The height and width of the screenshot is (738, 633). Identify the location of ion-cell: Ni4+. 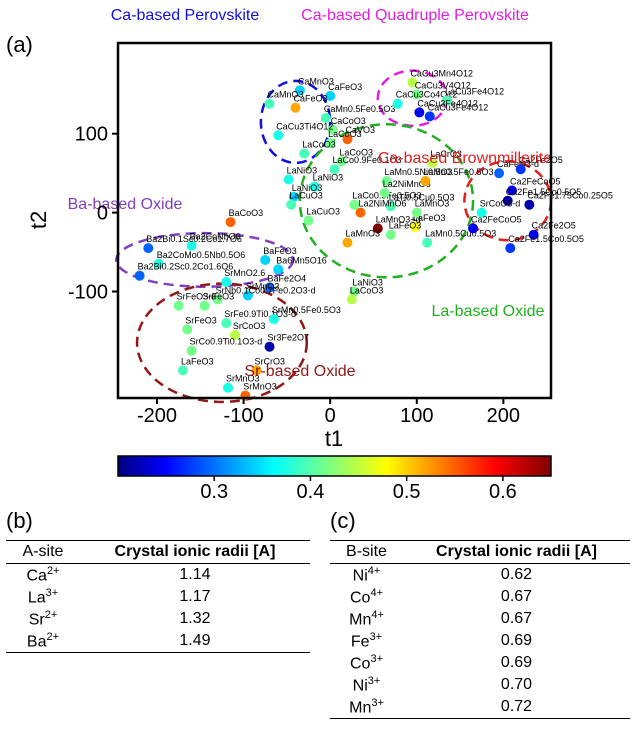
(366, 575).